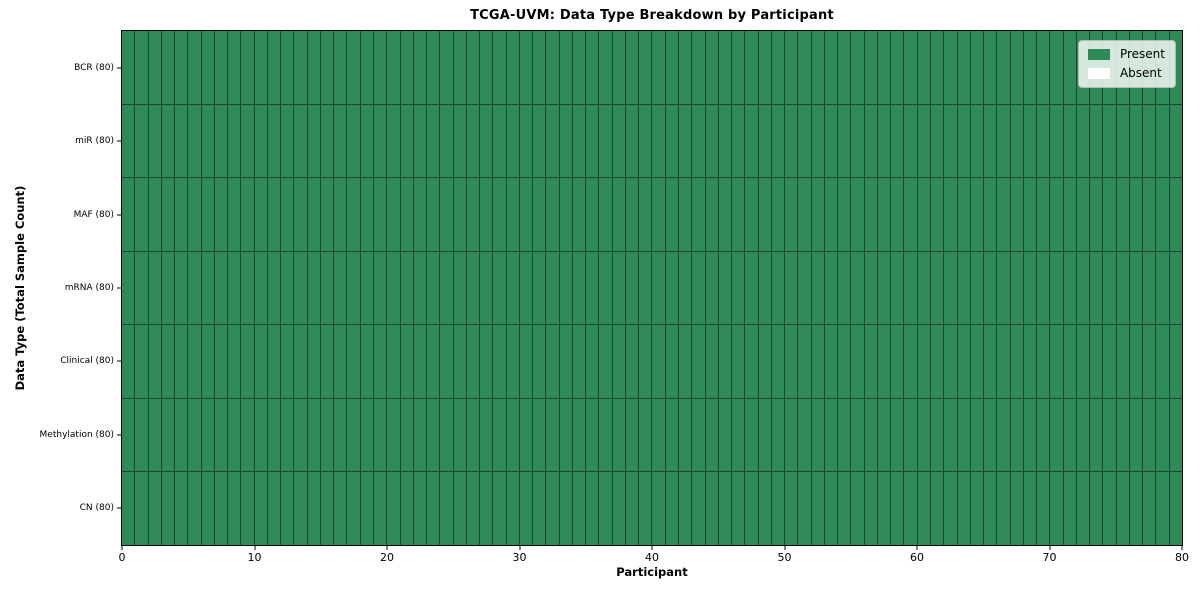  Describe the element at coordinates (917, 548) in the screenshot. I see `x-tick-mark` at that location.